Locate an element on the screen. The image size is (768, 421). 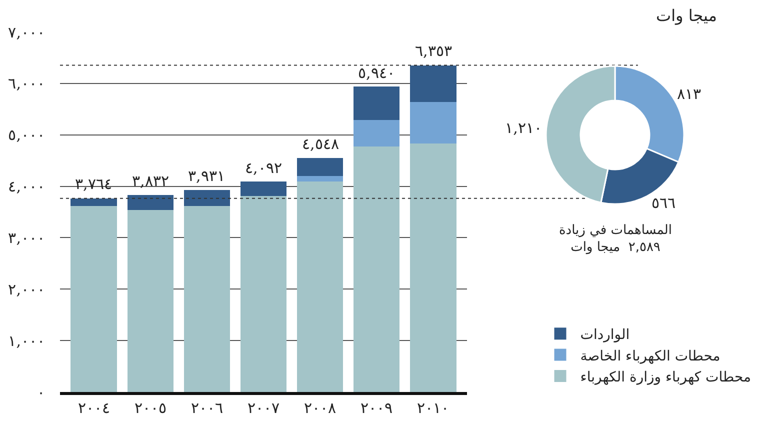
legend-label: الواردات is located at coordinates (605, 335).